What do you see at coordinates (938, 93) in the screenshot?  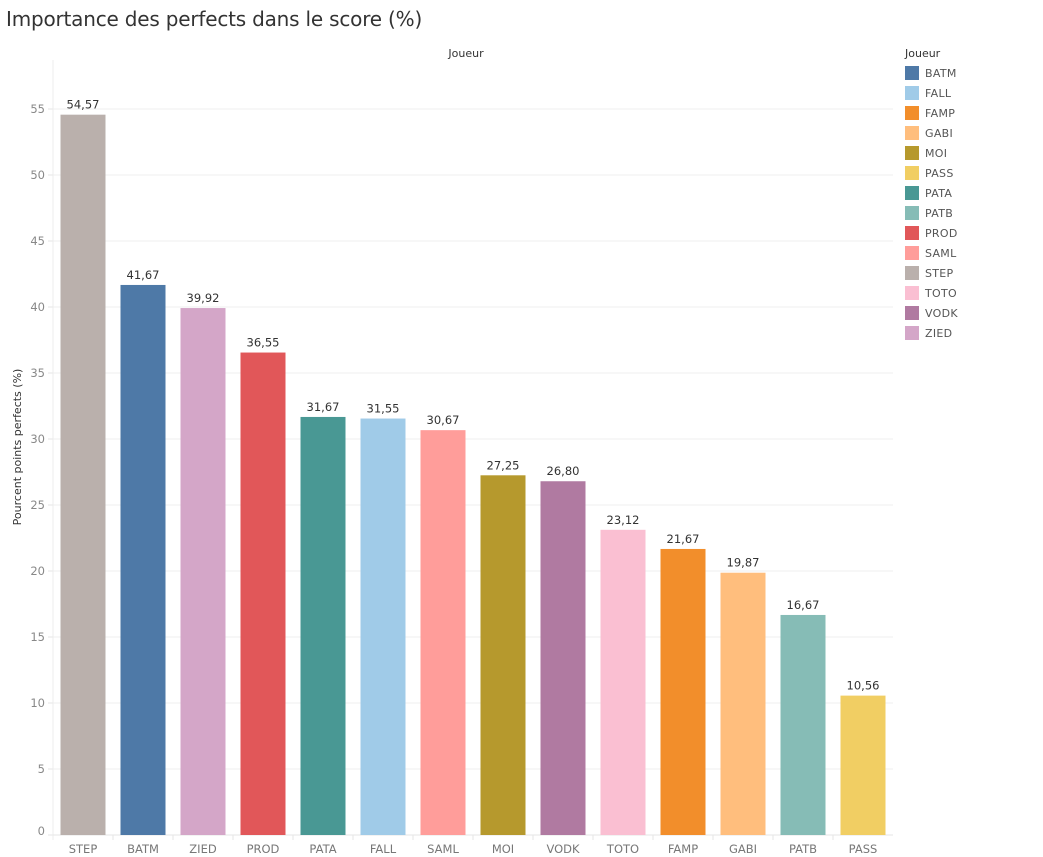 I see `legend-label: FALL` at bounding box center [938, 93].